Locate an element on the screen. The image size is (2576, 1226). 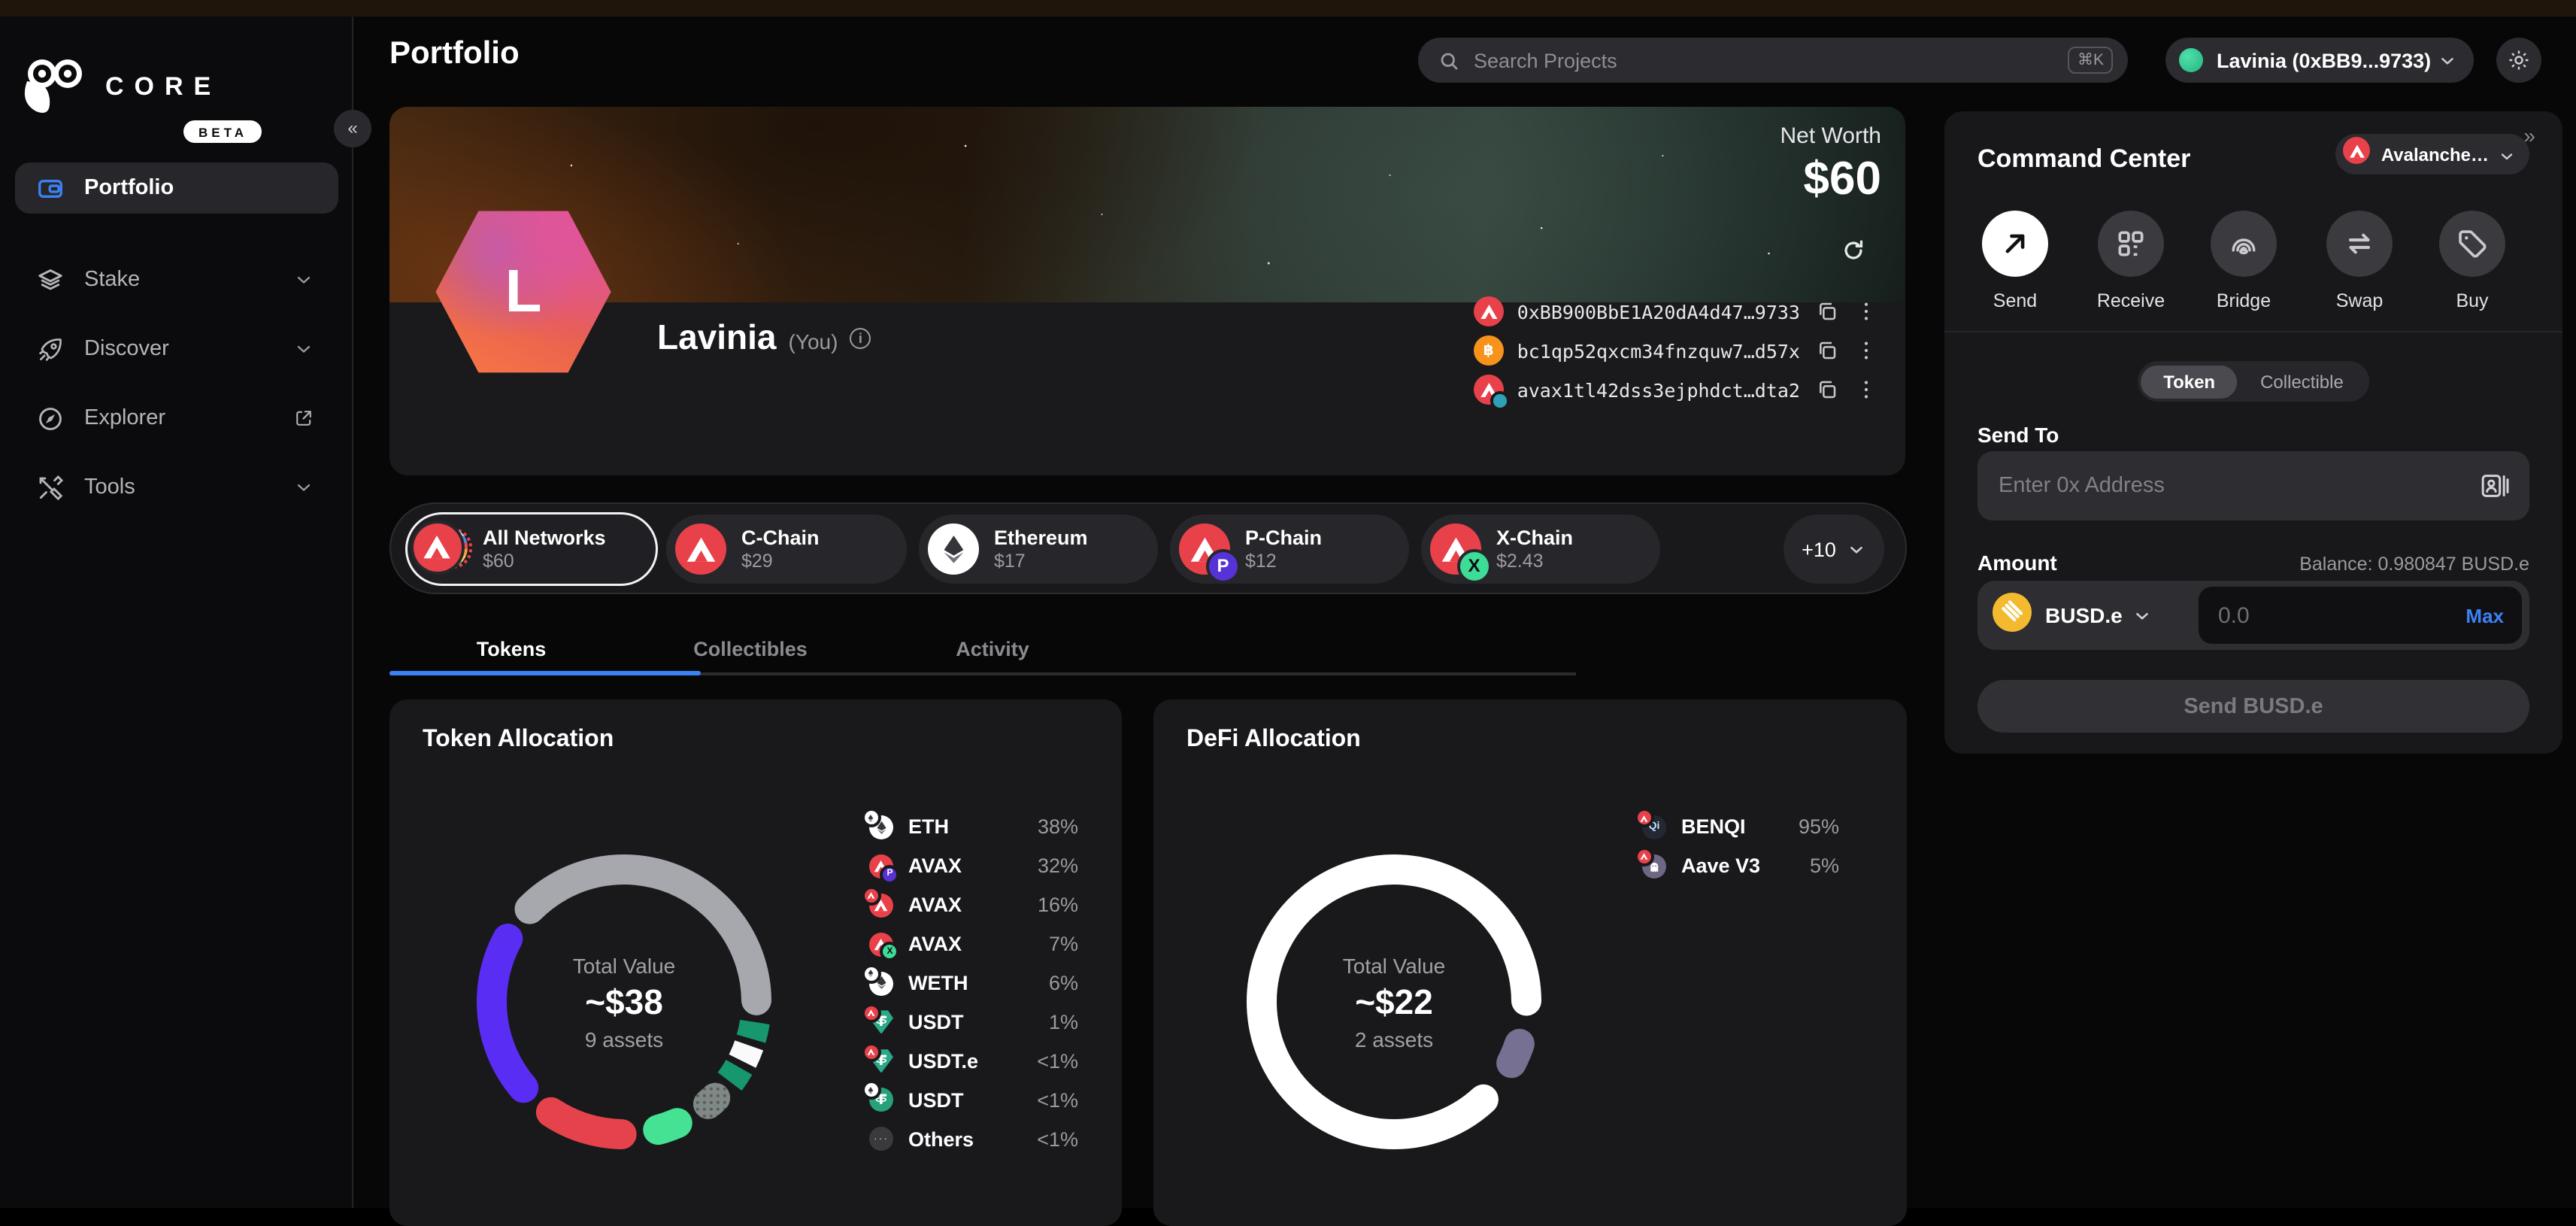
legend-label: BENQI is located at coordinates (1713, 827).